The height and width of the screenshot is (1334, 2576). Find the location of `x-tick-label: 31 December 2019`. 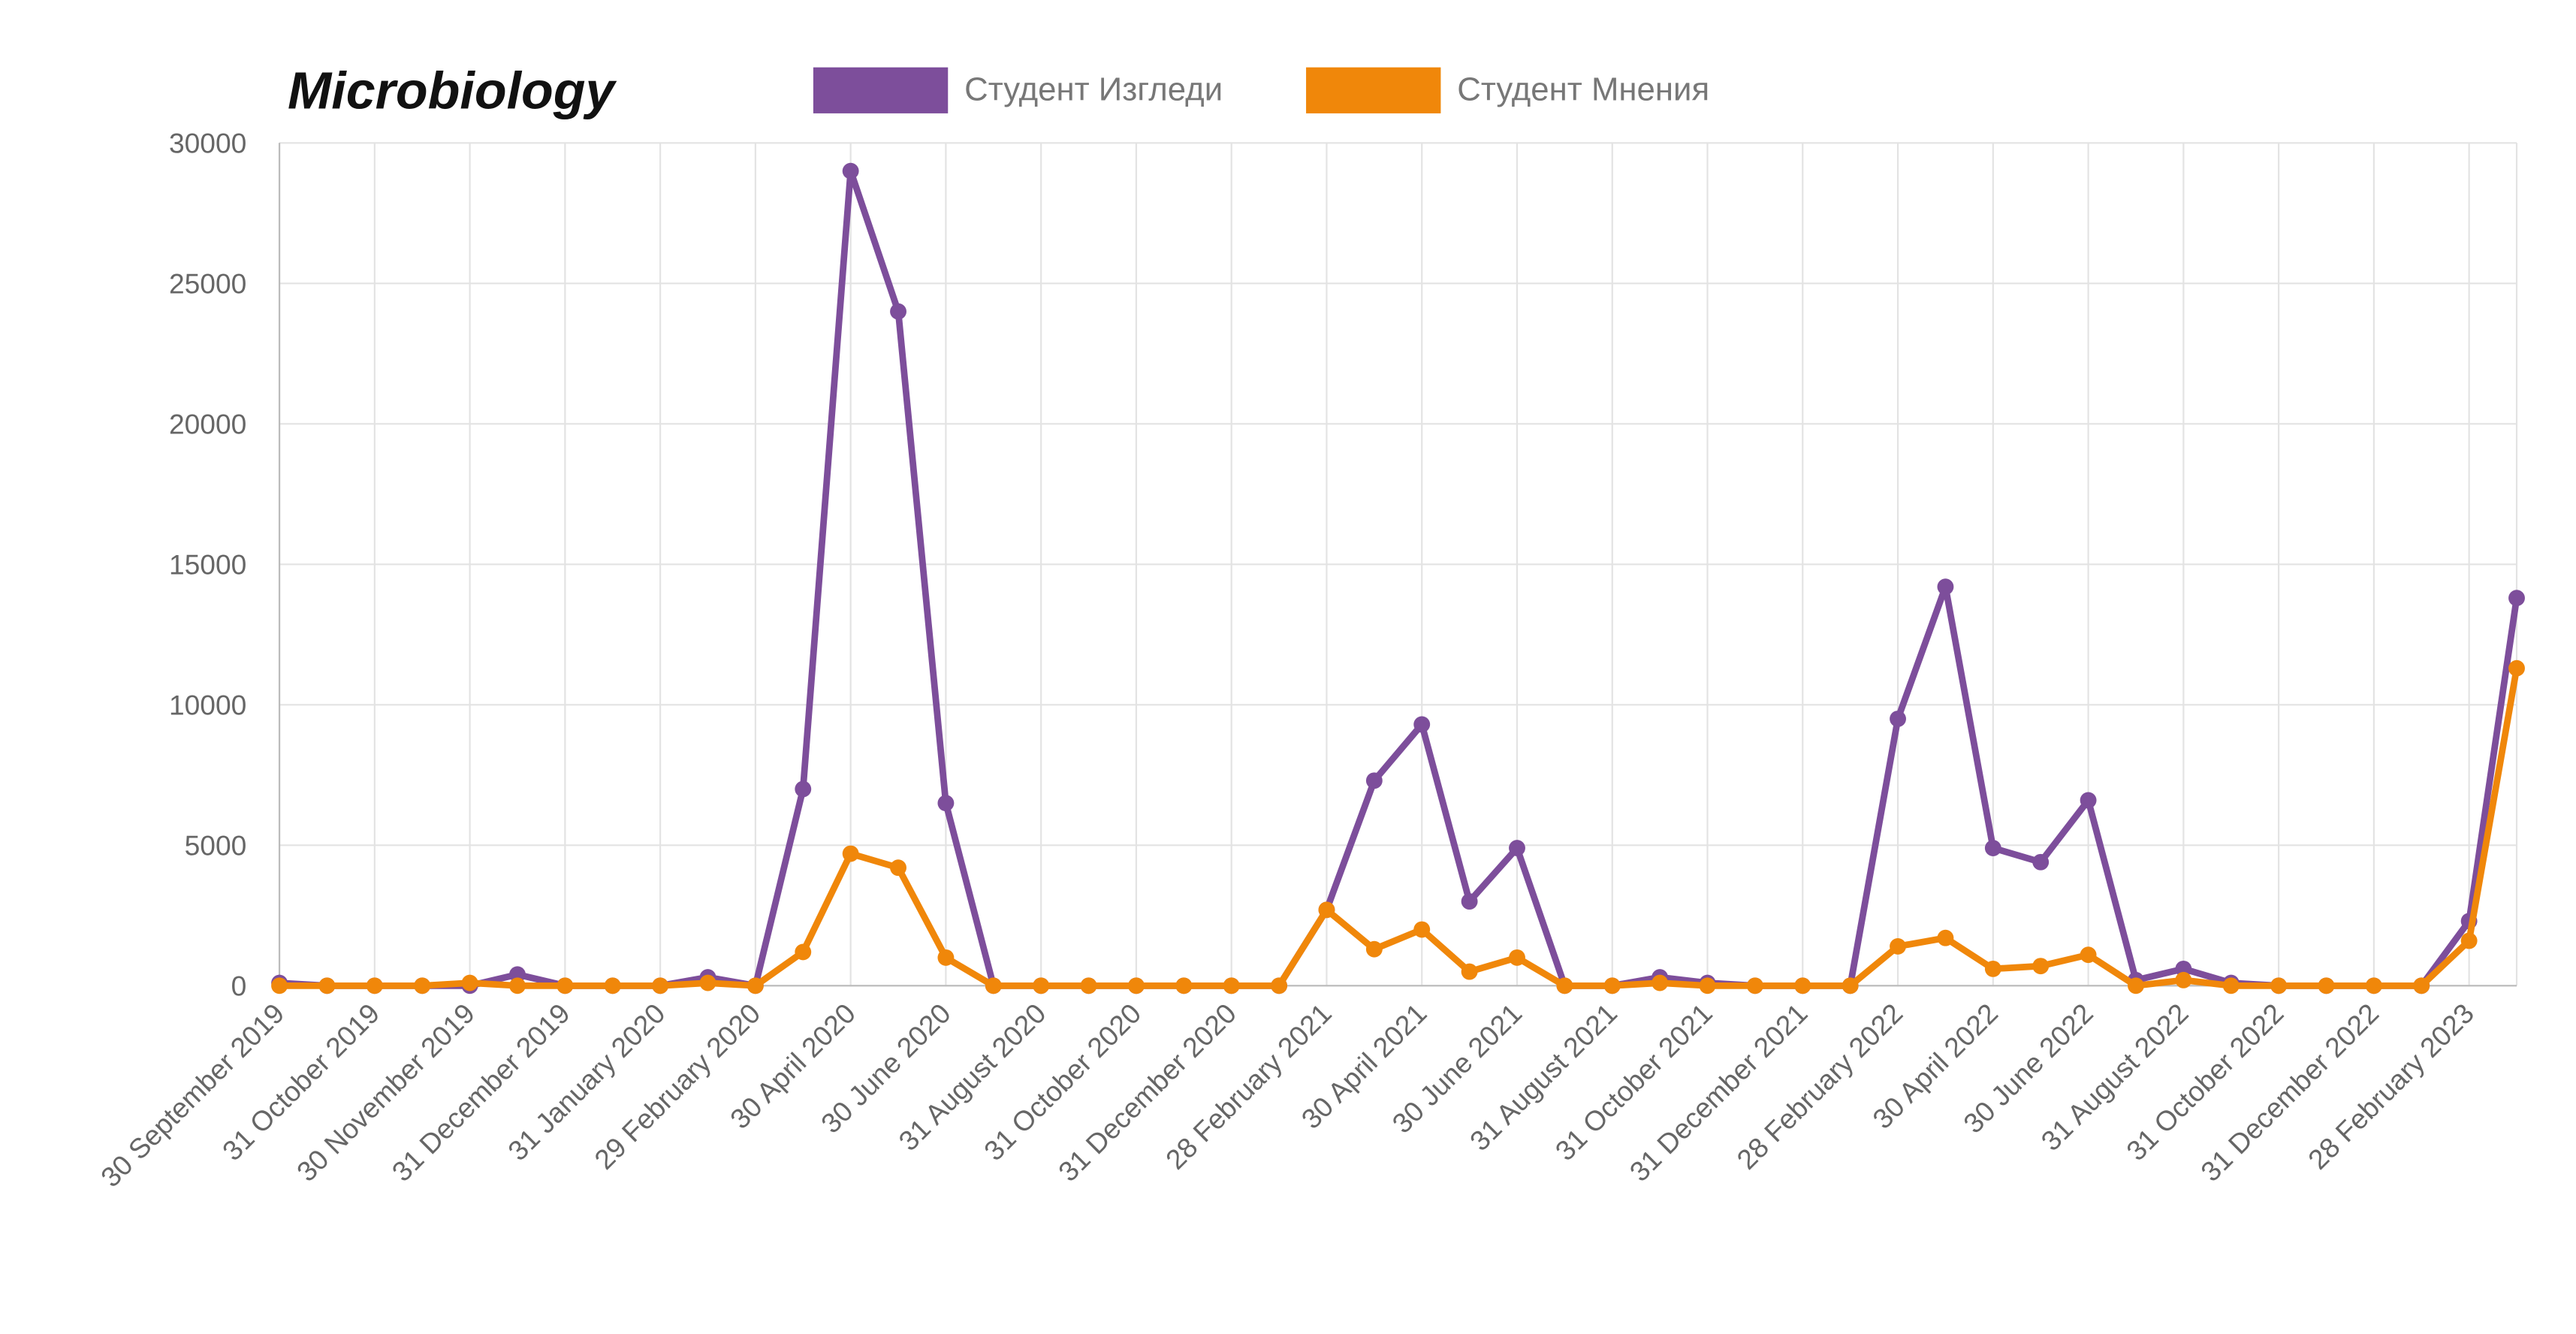

x-tick-label: 31 December 2019 is located at coordinates (480, 1092).